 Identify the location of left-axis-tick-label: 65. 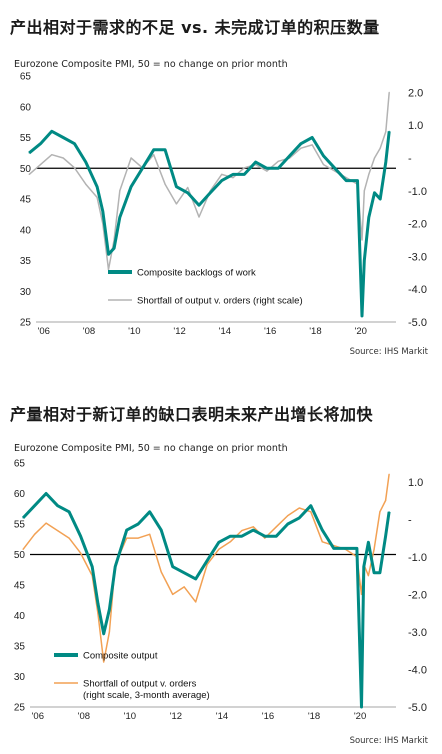
(20, 464).